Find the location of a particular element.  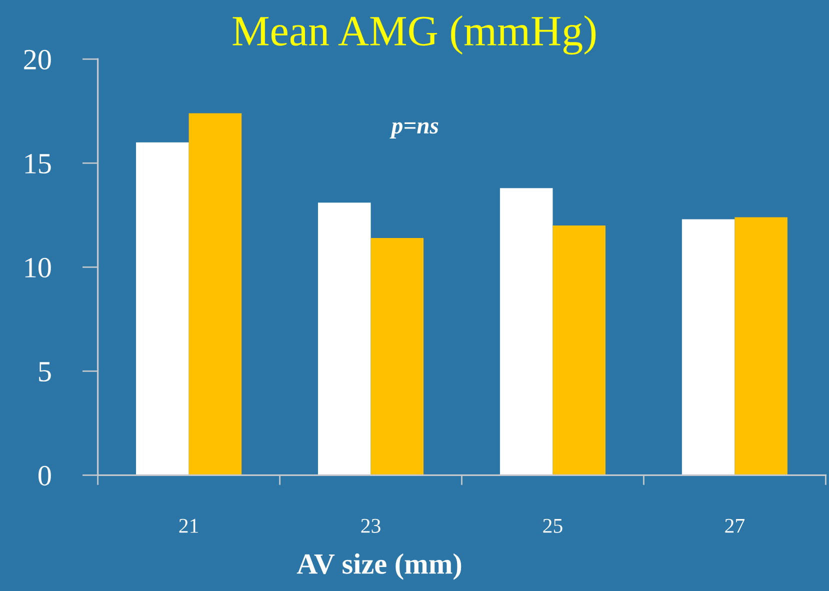

y-tick-label: 0 is located at coordinates (44, 476).